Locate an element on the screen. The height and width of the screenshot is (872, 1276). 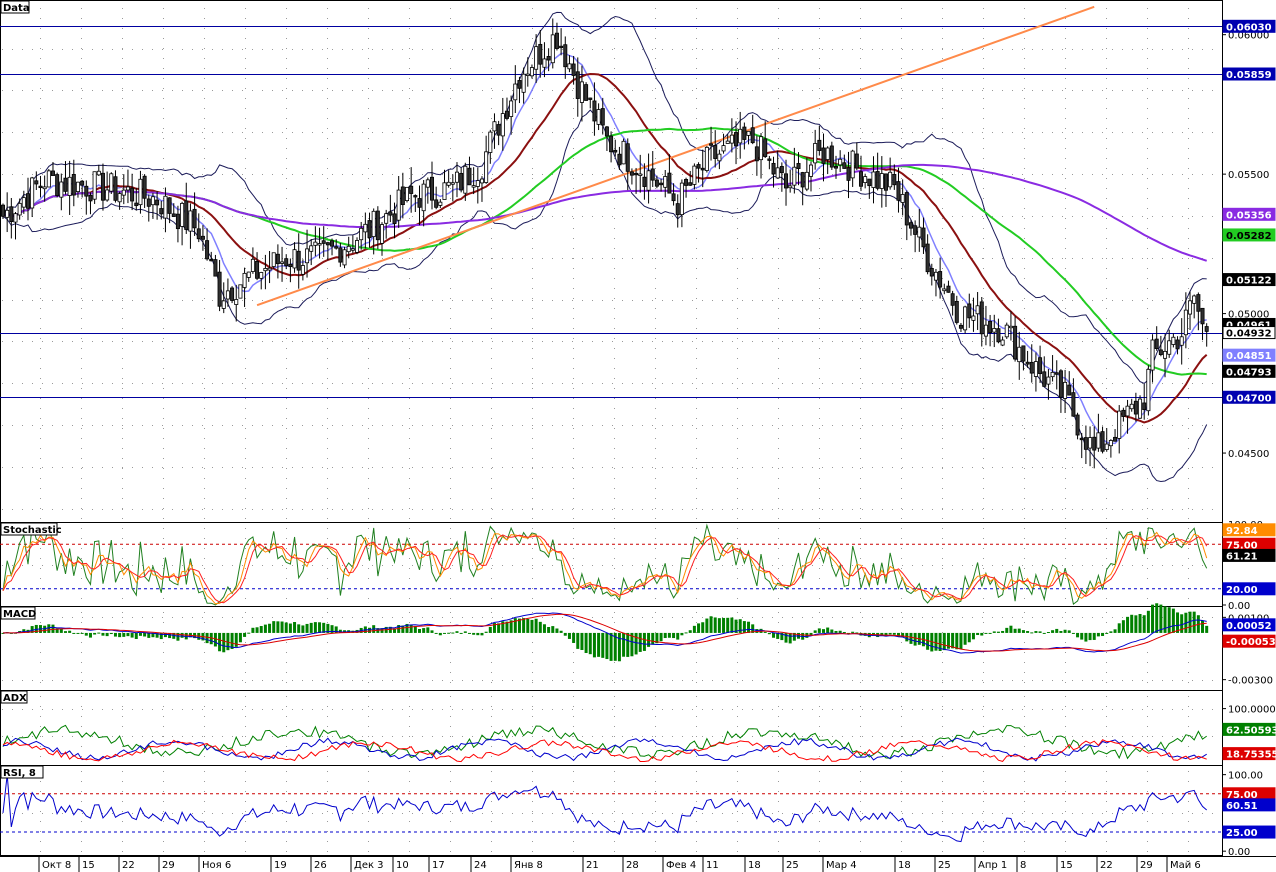
adx-pane is located at coordinates (611, 728).